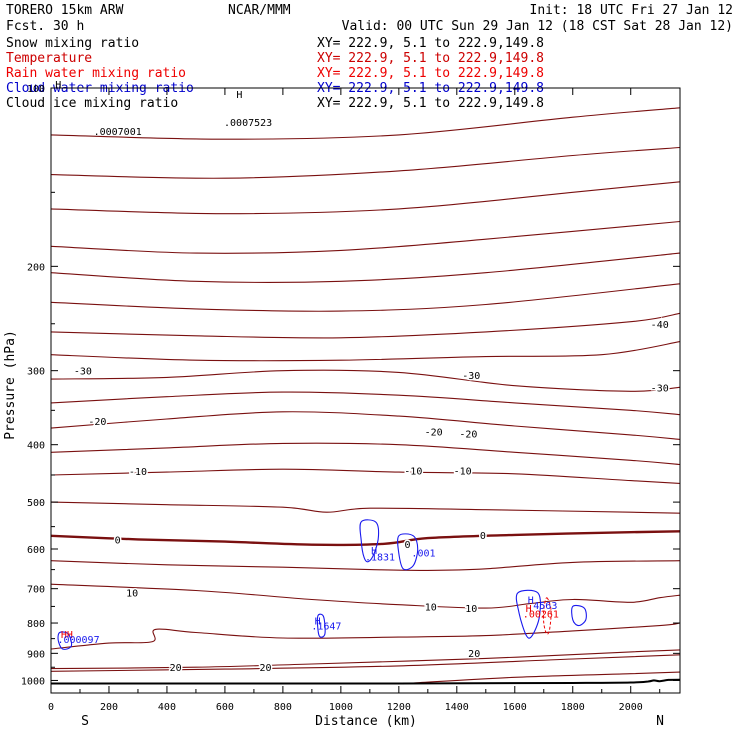  Describe the element at coordinates (118, 132) in the screenshot. I see `extremum-label-1: .0007001` at that location.